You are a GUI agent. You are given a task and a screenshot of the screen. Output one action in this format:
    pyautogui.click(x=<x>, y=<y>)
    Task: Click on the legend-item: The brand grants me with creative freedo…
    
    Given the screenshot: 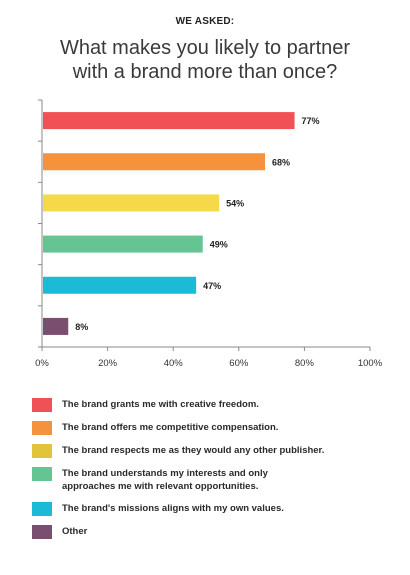 What is the action you would take?
    pyautogui.click(x=212, y=405)
    